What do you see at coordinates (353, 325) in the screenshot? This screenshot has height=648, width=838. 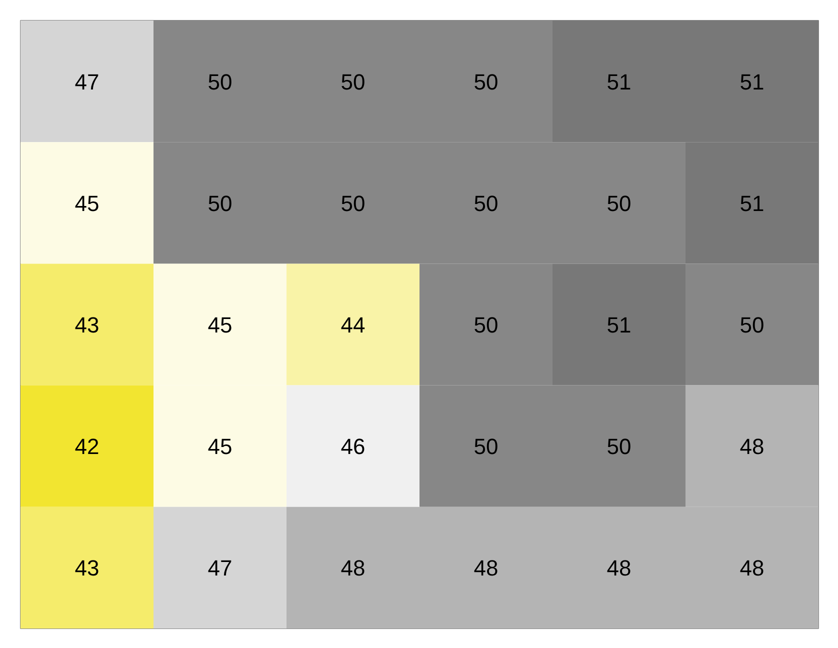 I see `data-label: 44` at bounding box center [353, 325].